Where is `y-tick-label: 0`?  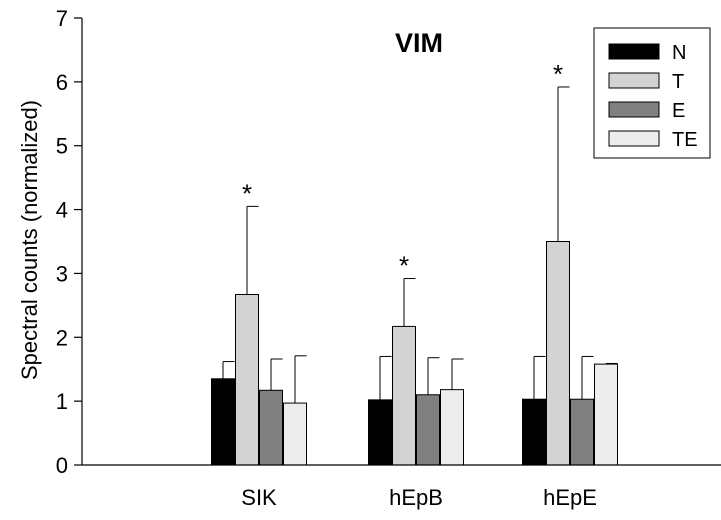
y-tick-label: 0 is located at coordinates (62, 465).